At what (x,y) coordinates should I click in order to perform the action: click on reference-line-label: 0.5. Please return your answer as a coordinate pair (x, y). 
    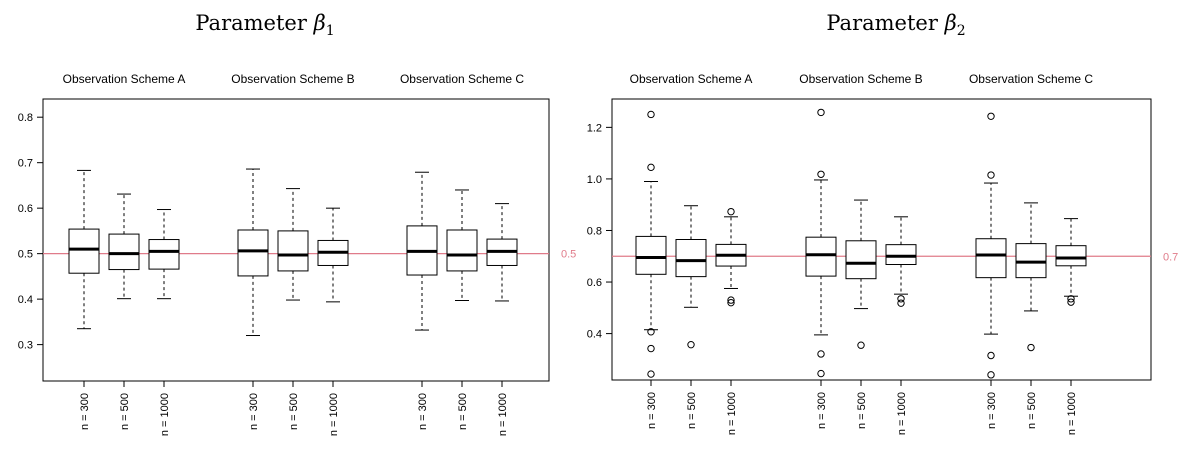
    Looking at the image, I should click on (568, 255).